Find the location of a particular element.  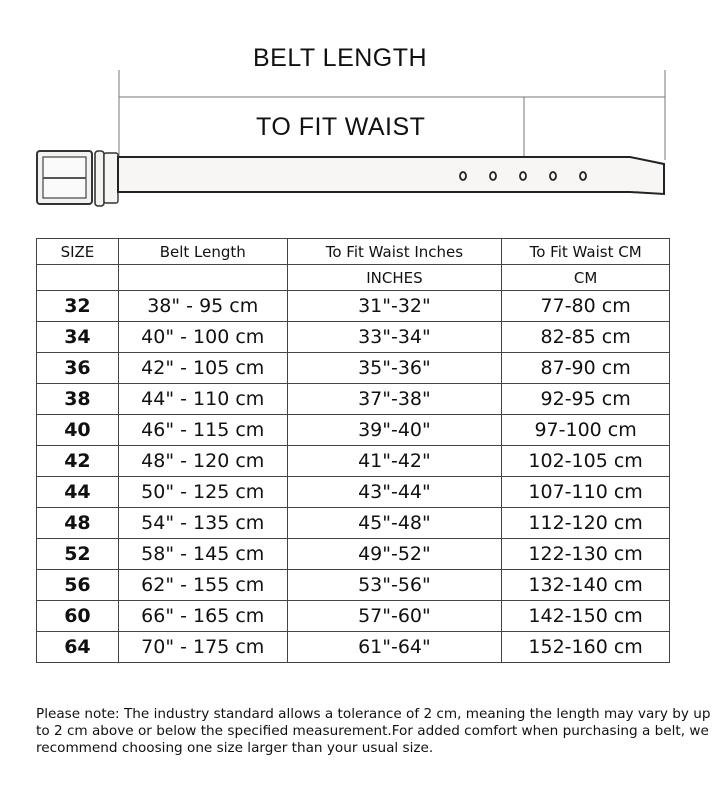

belt-diagram is located at coordinates (351, 138).